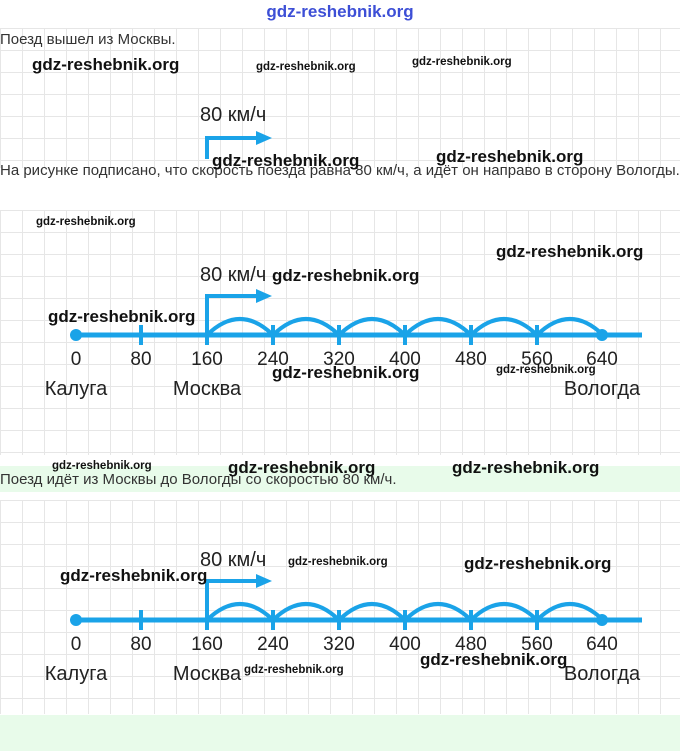  Describe the element at coordinates (88, 39) in the screenshot. I see `intro-text: Поезд вышел из Москвы.` at that location.